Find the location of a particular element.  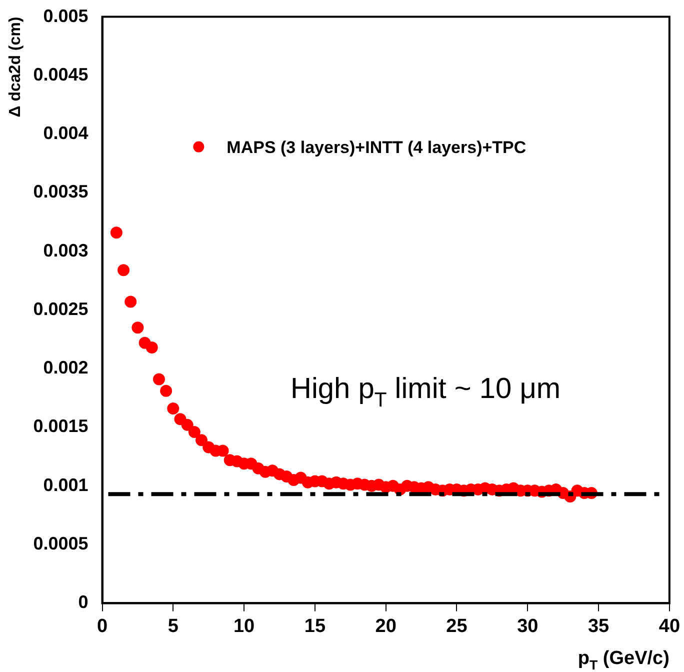

y-axis-title: Δ dca2d (cm) is located at coordinates (15, 67).